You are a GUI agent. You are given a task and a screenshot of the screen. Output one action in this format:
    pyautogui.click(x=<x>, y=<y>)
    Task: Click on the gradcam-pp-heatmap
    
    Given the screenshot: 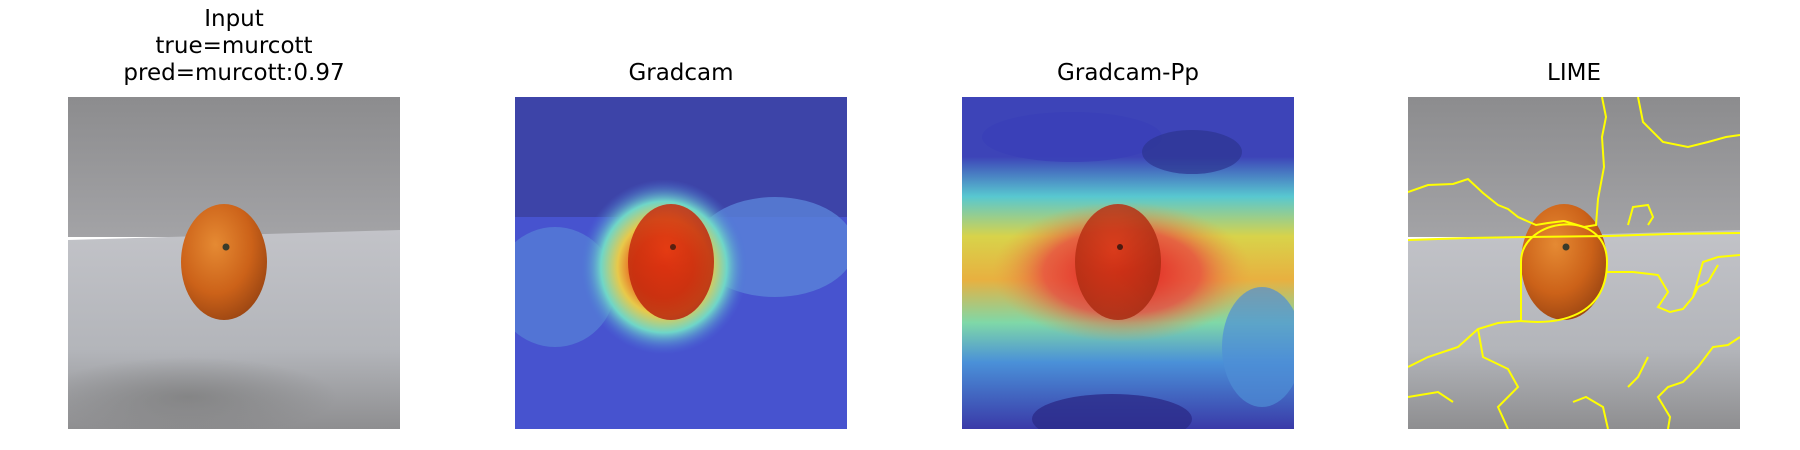 What is the action you would take?
    pyautogui.click(x=1128, y=263)
    